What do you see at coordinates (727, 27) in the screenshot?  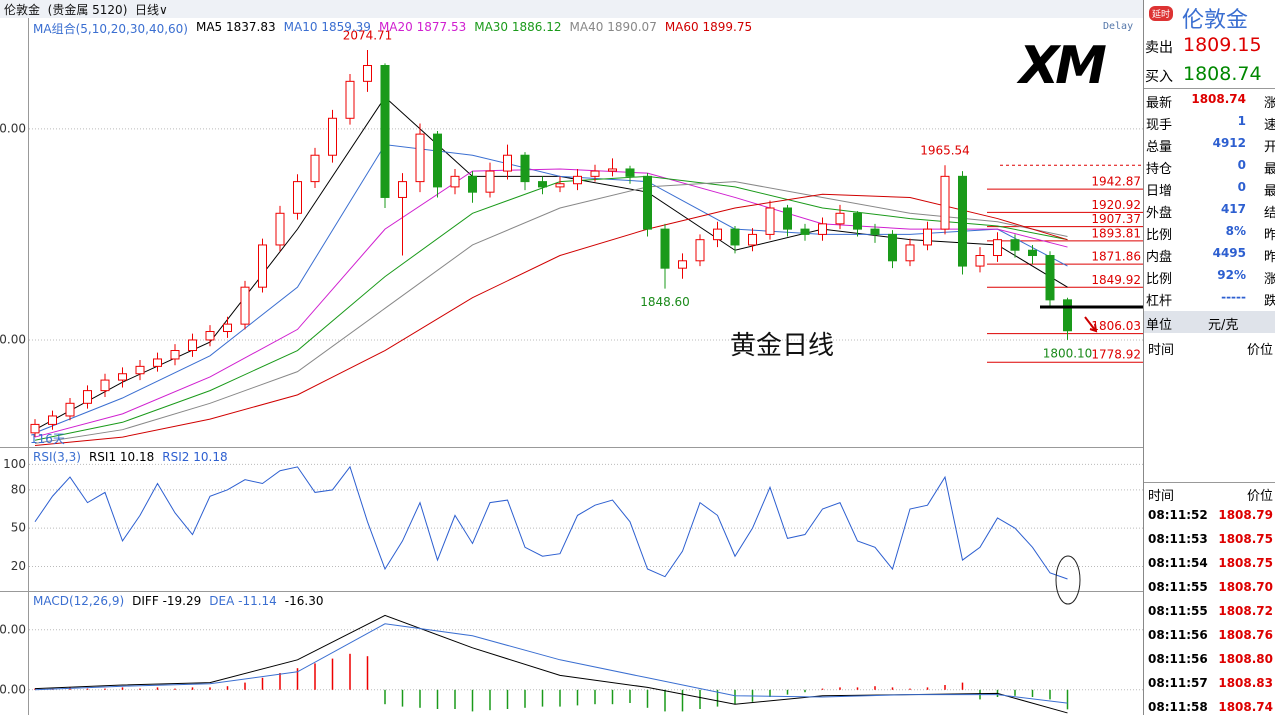 I see `legend-value: 1899.75` at bounding box center [727, 27].